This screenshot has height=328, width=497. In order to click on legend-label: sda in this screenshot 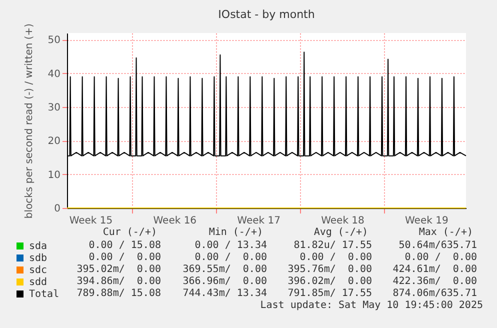, I will do `click(38, 246)`.